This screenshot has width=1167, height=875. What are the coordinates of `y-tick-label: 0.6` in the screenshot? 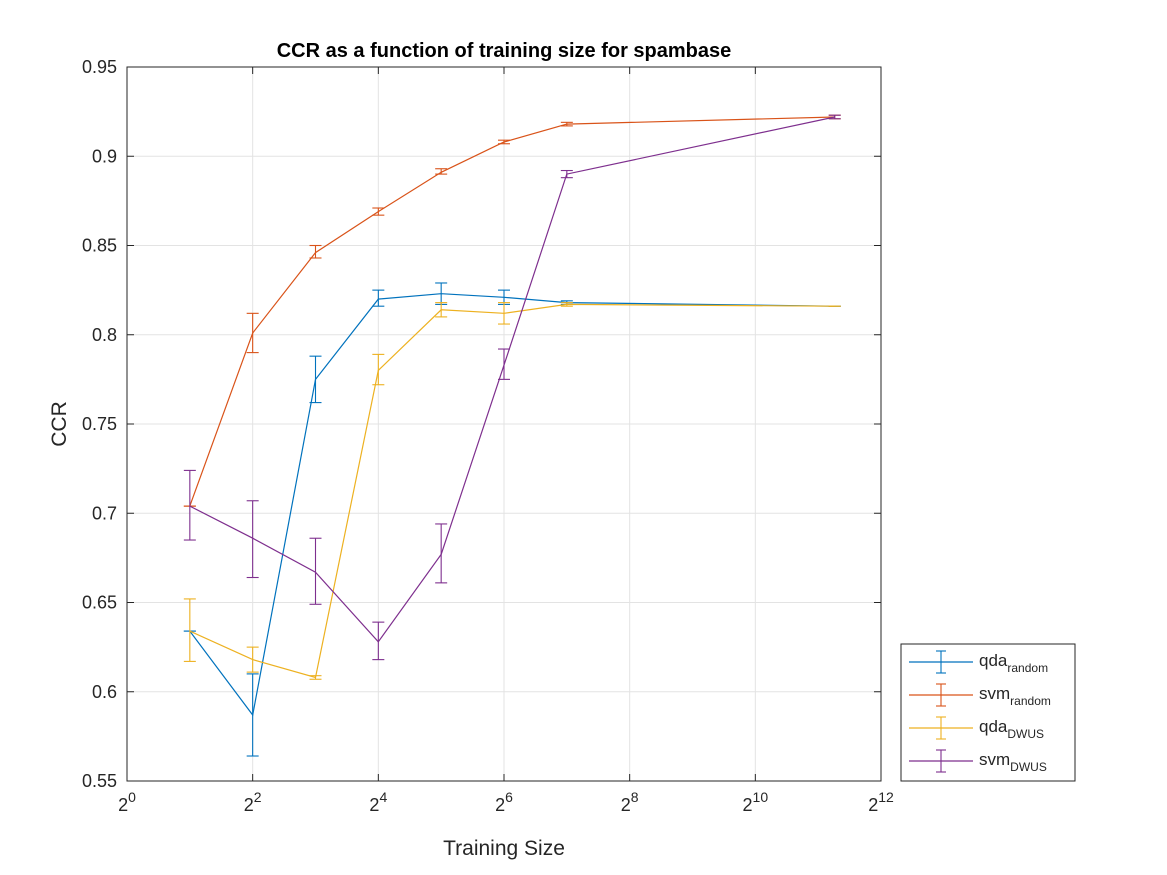 It's located at (104, 692).